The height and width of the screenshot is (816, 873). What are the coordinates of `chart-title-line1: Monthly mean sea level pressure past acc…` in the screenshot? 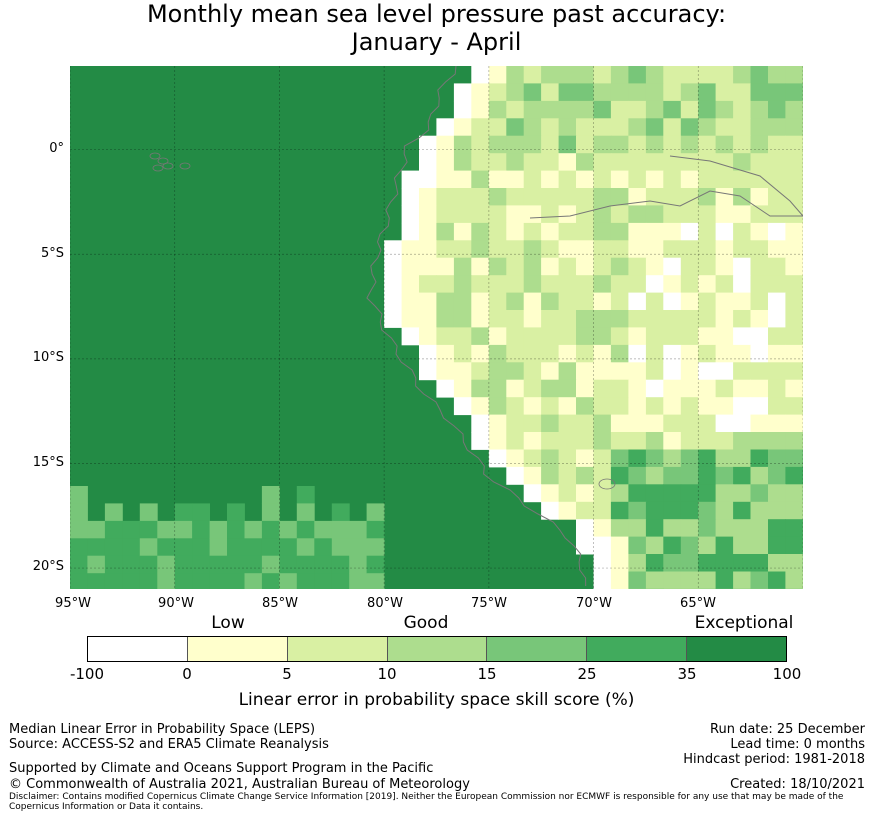 It's located at (436, 14).